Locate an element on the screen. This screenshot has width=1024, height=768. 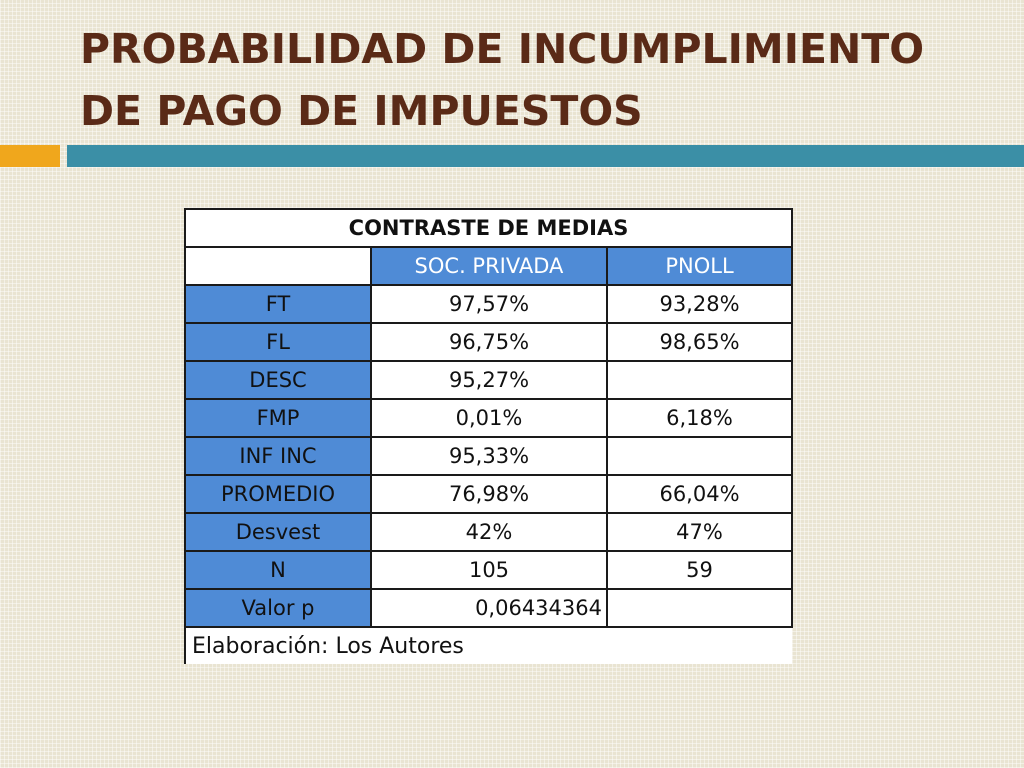
column-header-pnoll: PNOLL is located at coordinates (699, 266).